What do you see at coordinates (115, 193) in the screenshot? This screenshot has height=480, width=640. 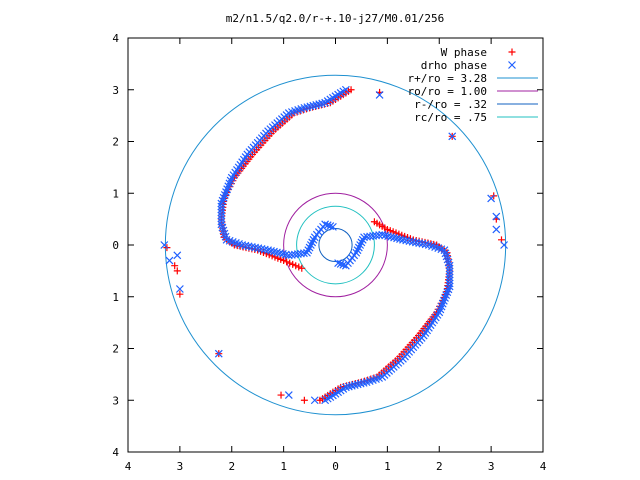 I see `y-tick-label: 1` at bounding box center [115, 193].